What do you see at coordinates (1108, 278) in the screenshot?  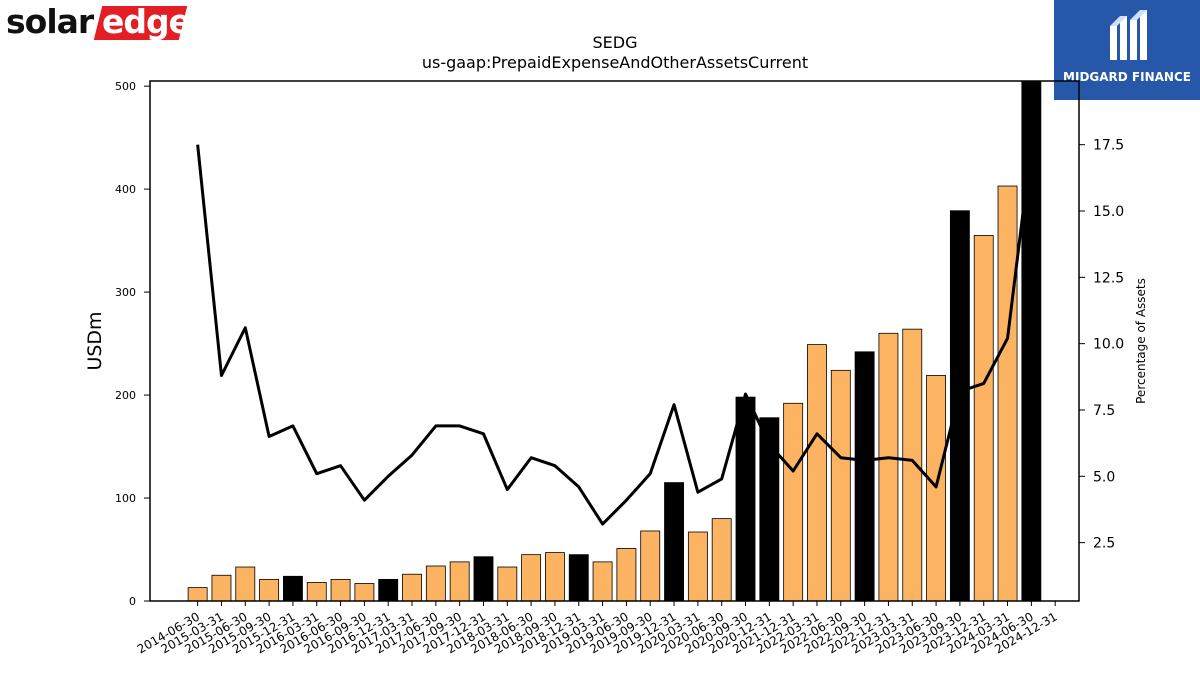 I see `y2-tick-label: 12.5` at bounding box center [1108, 278].